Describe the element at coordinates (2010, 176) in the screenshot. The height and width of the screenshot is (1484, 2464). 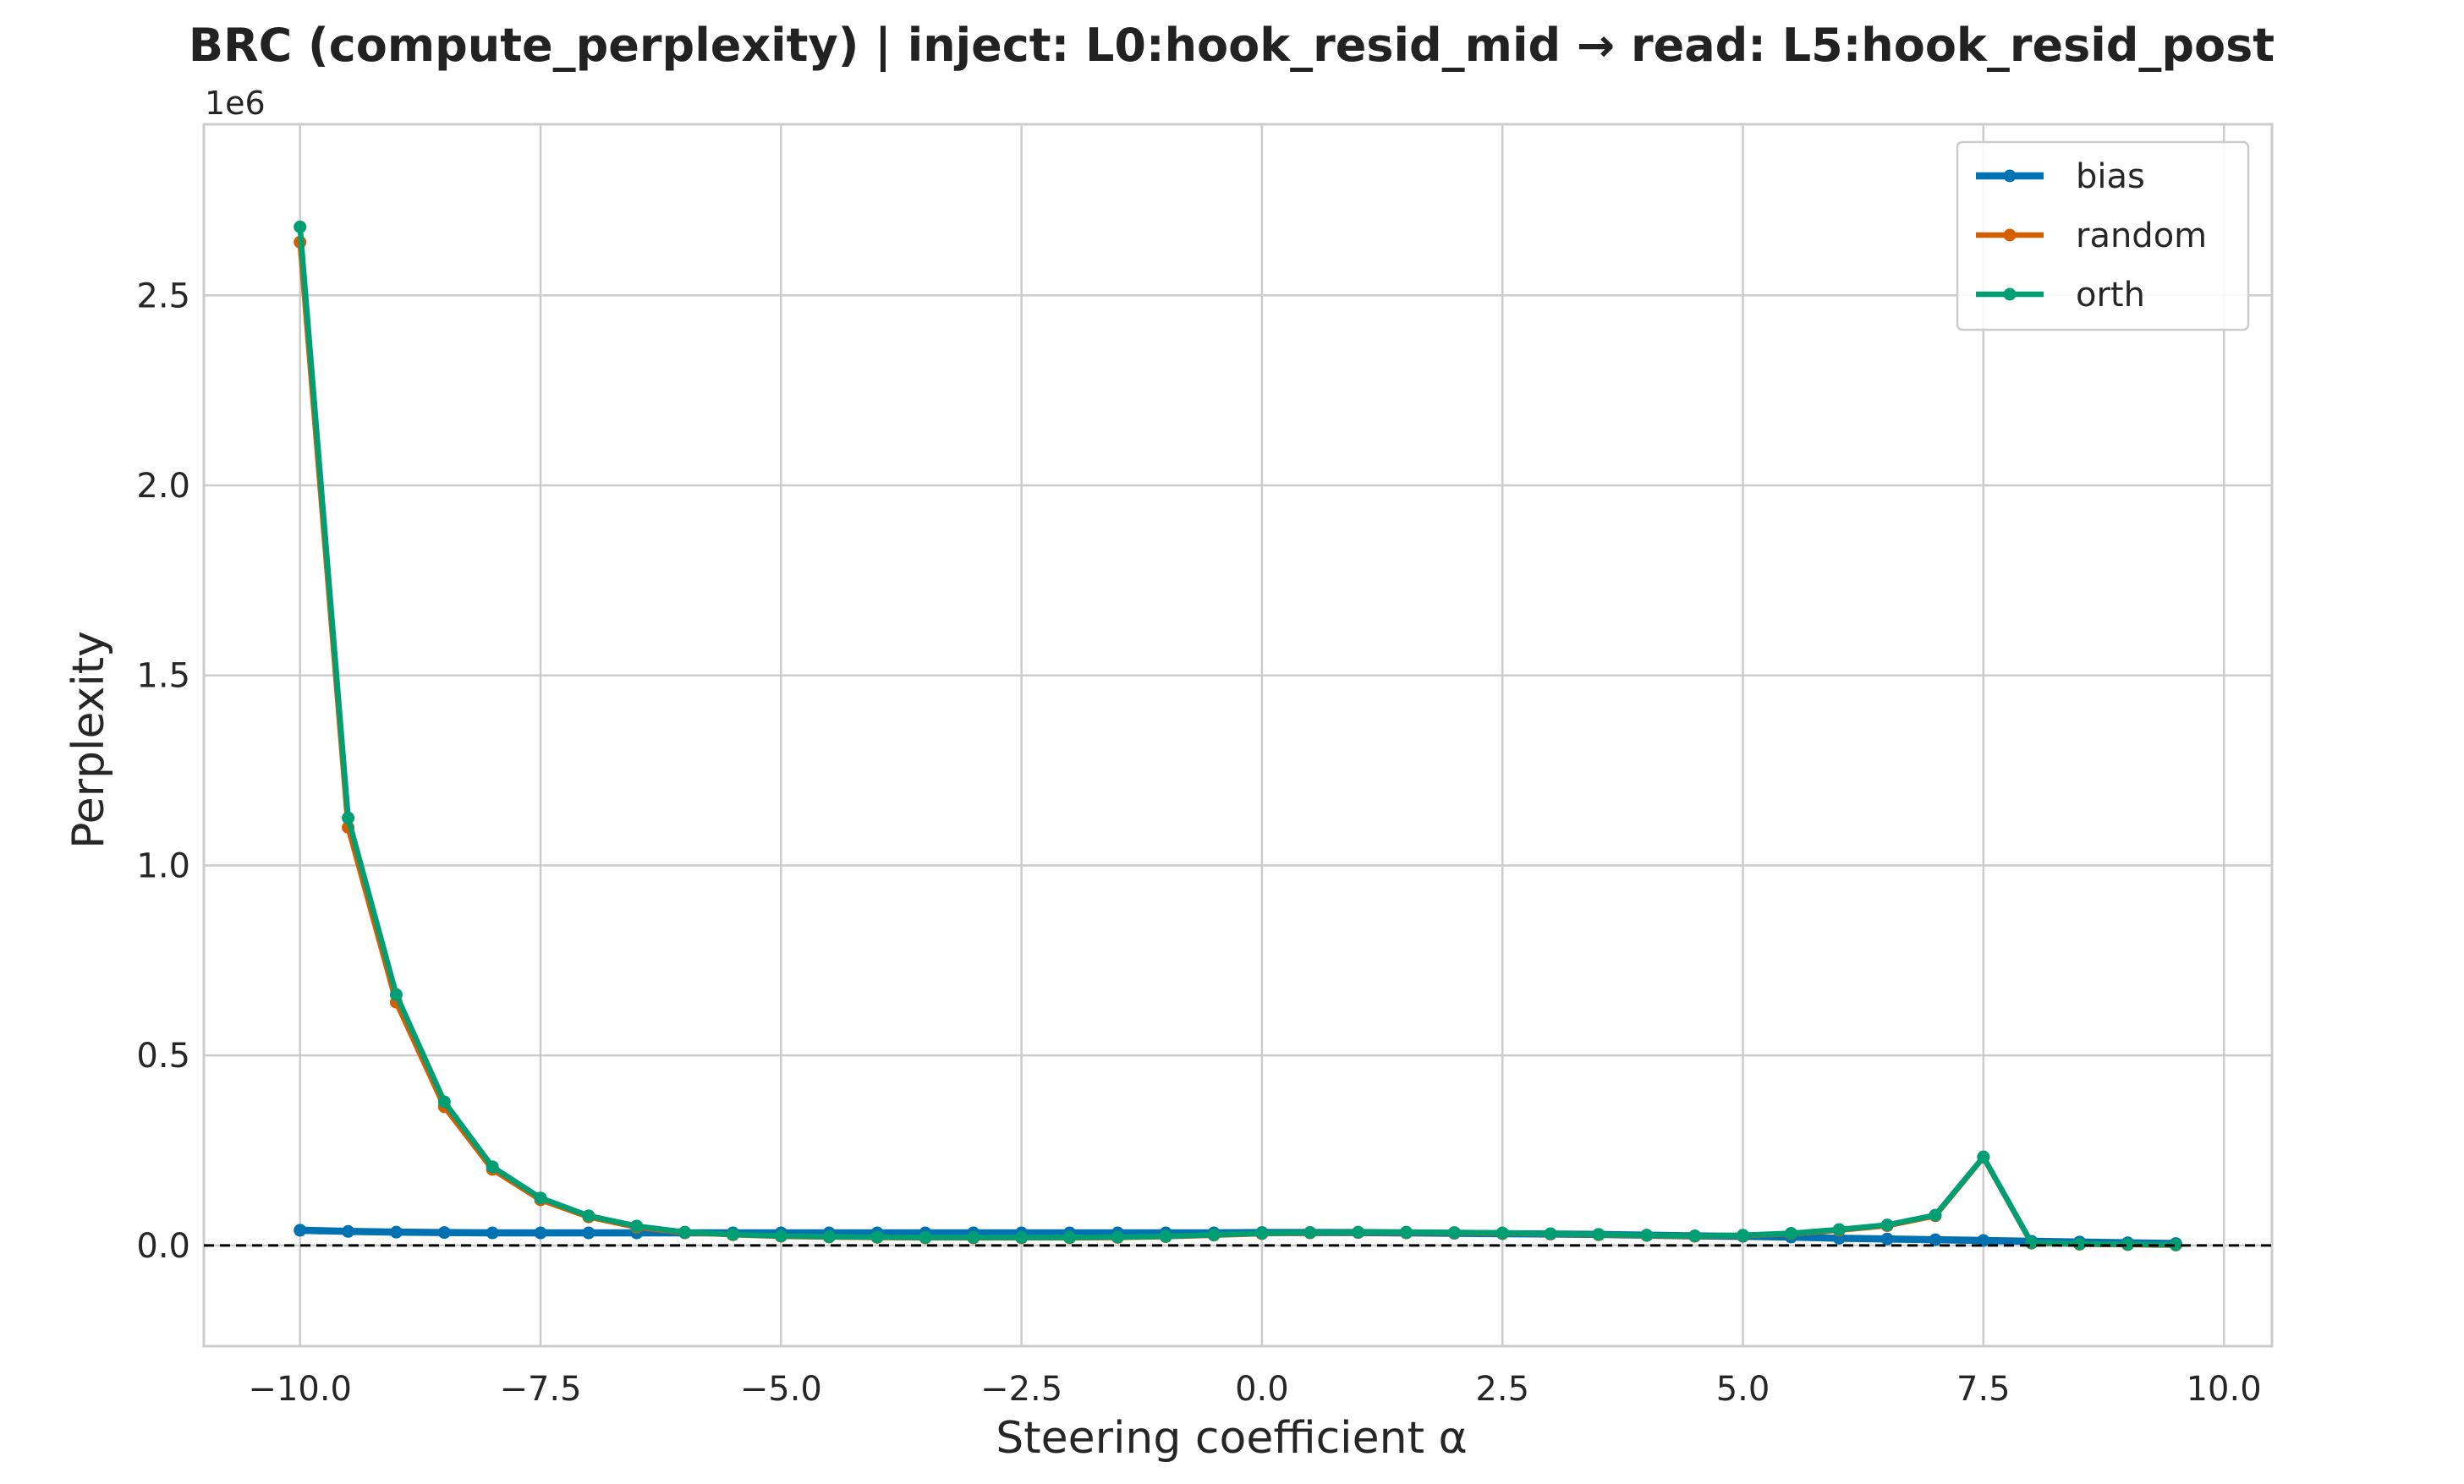
I see `legend-marker-bias` at that location.